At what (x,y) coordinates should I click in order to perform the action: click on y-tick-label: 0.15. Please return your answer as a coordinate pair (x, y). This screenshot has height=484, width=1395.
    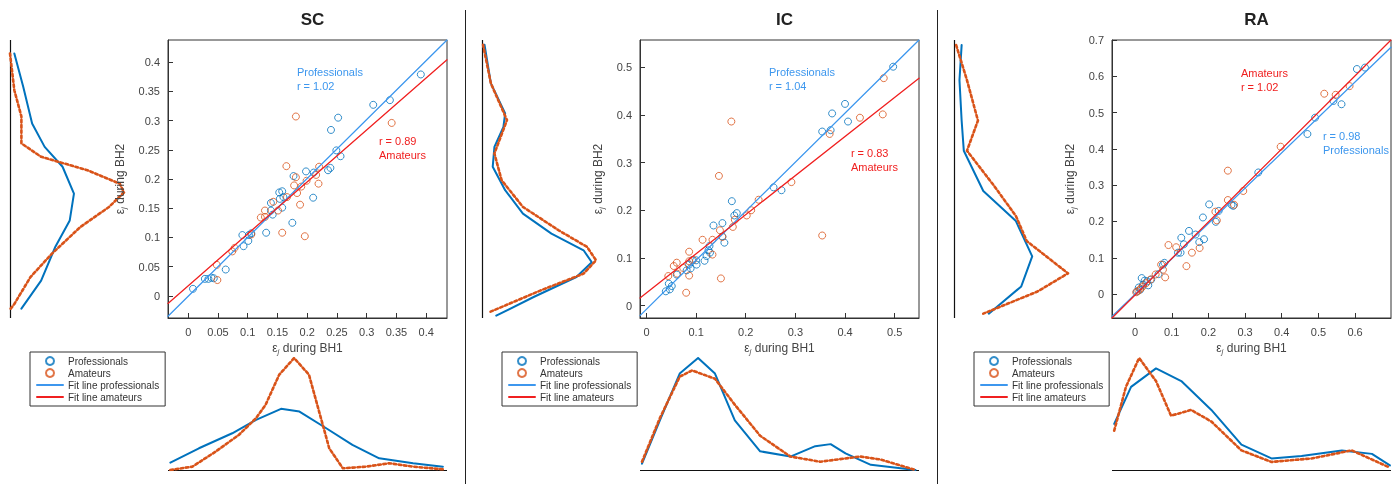
    Looking at the image, I should click on (149, 208).